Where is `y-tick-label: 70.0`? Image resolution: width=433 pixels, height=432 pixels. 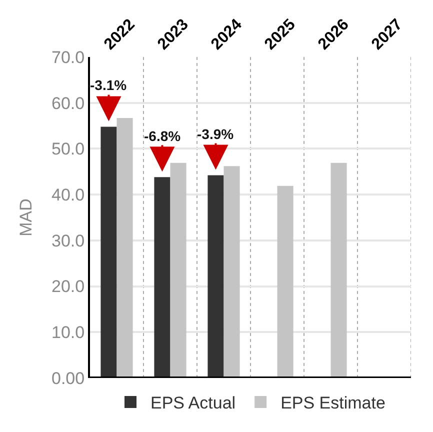 y-tick-label: 70.0 is located at coordinates (68, 57).